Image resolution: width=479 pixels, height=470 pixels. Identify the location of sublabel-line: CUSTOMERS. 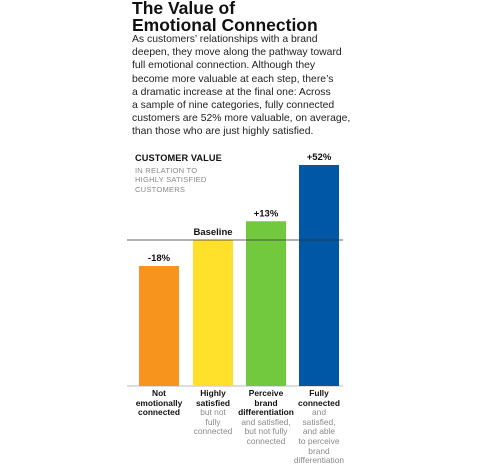
(160, 189).